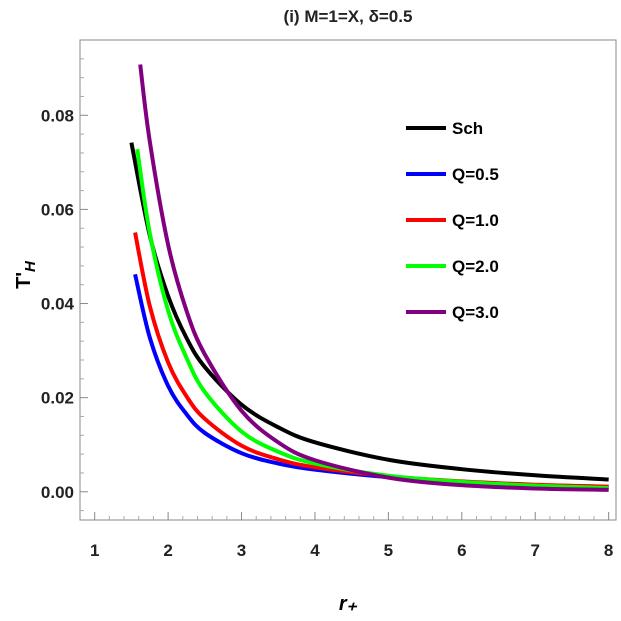 This screenshot has width=621, height=621. What do you see at coordinates (57, 398) in the screenshot?
I see `y-tick-label: 0.02` at bounding box center [57, 398].